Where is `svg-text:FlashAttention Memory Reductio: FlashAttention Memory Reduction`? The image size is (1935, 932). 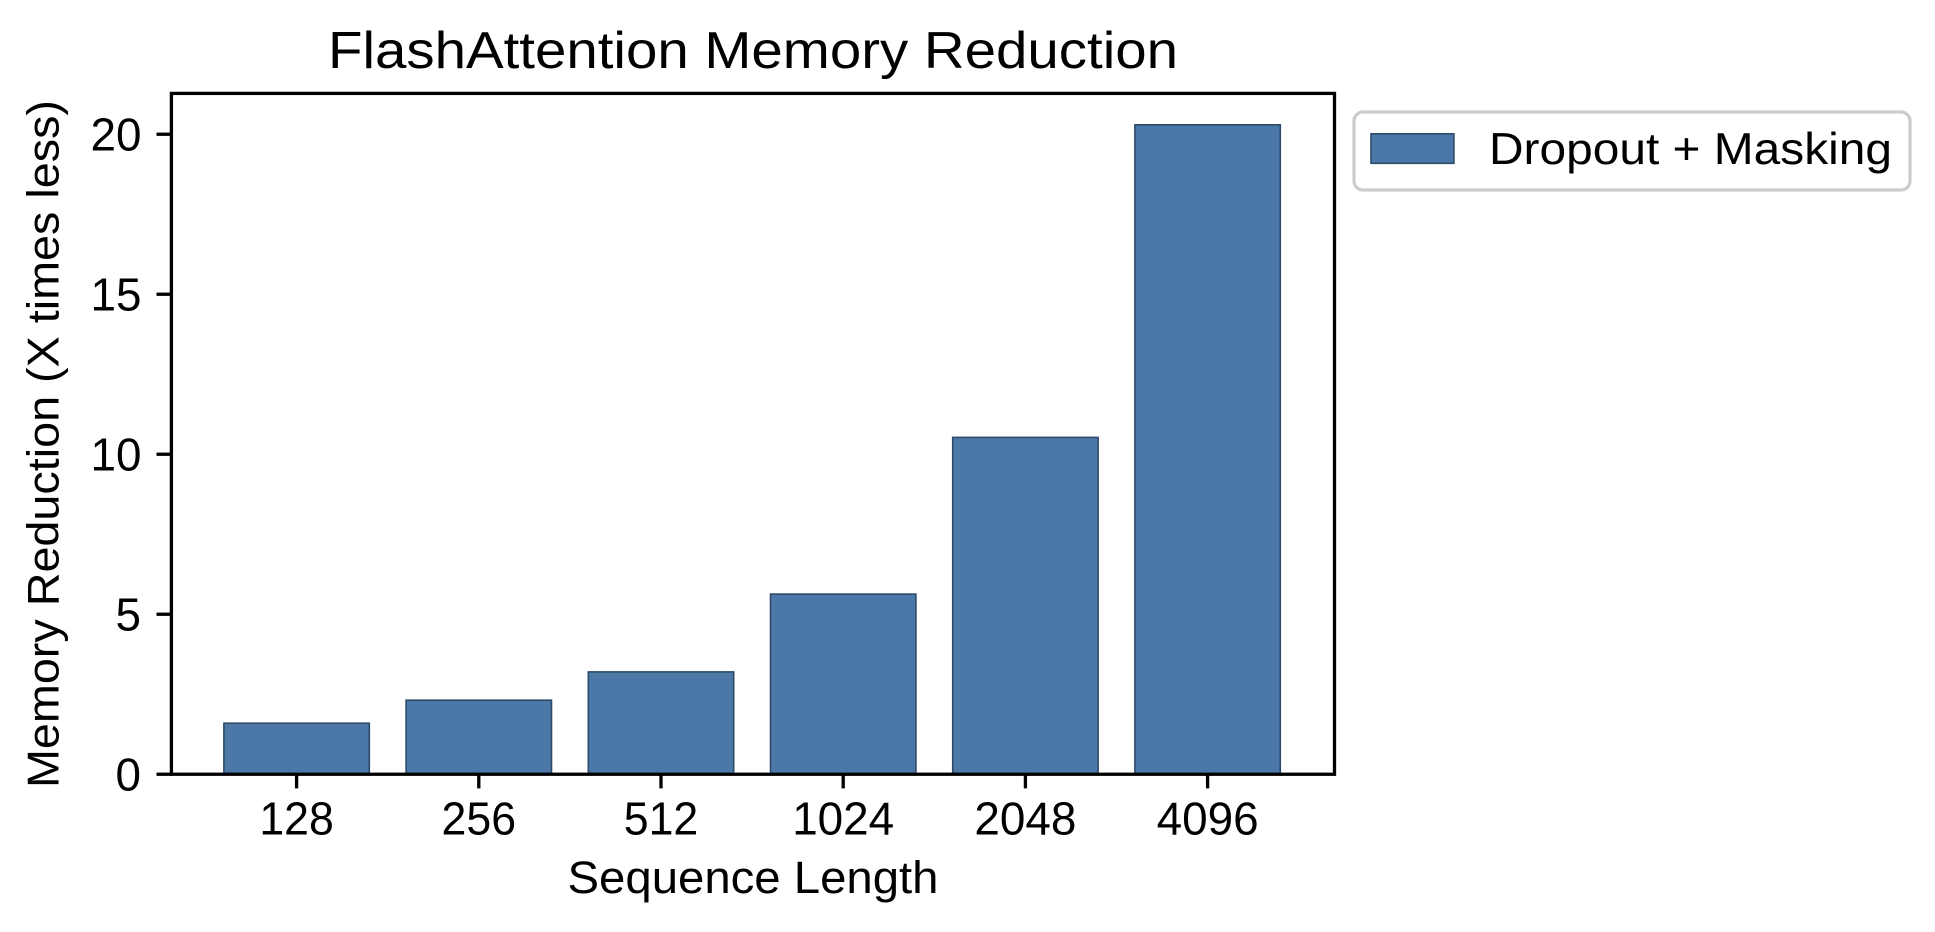
svg-text:FlashAttention Memory Reductio: FlashAttention Memory Reduction is located at coordinates (753, 51).